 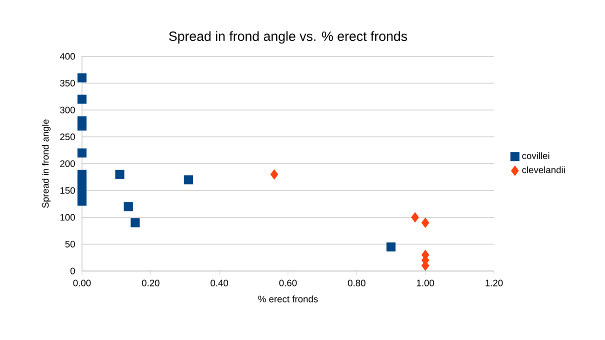 What do you see at coordinates (425, 283) in the screenshot?
I see `x-tick-label: 1.00` at bounding box center [425, 283].